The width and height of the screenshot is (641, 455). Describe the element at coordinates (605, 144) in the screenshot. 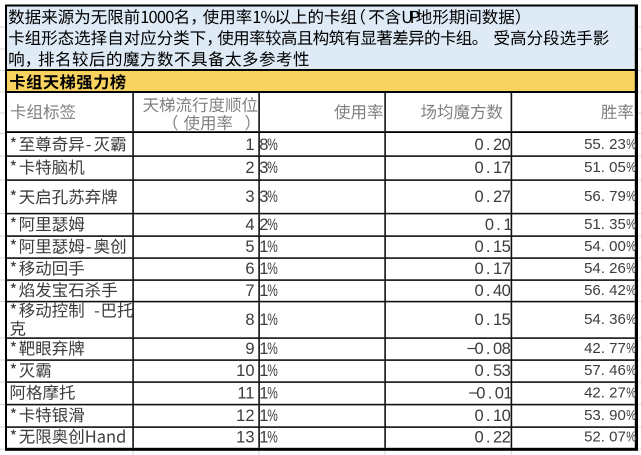

I see `svg-text: 55. 23` at that location.